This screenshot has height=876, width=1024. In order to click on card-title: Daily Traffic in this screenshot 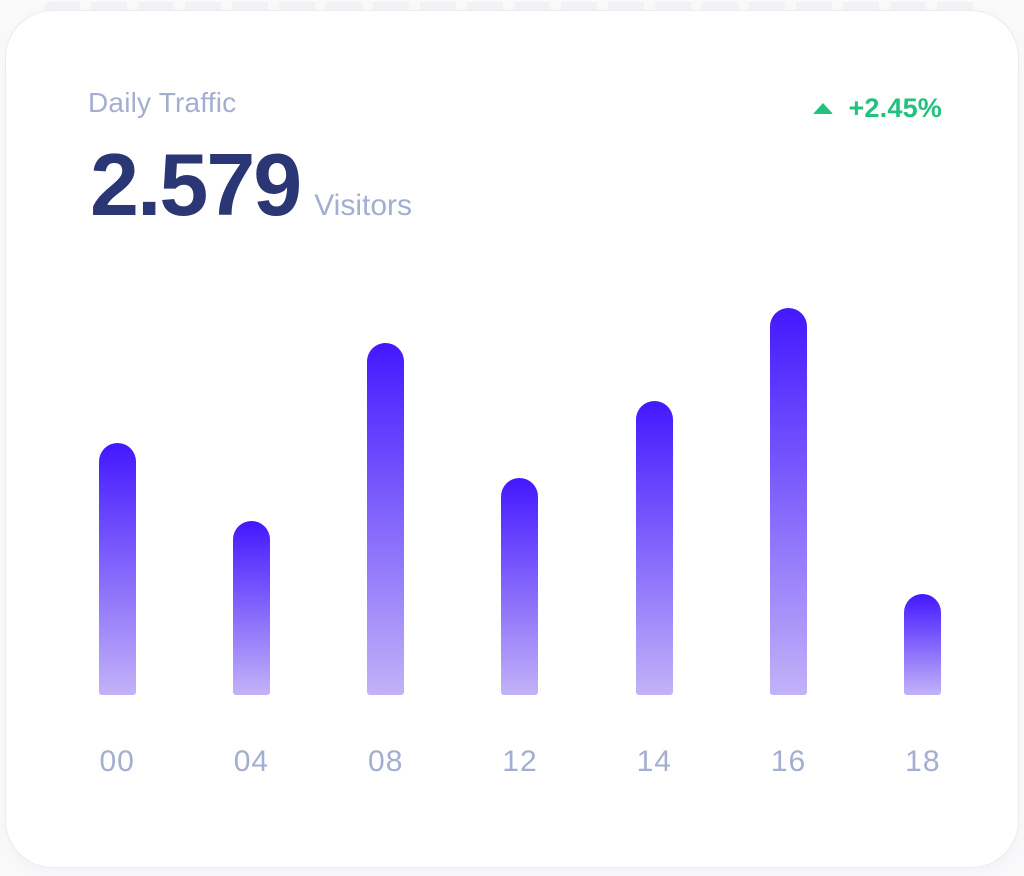, I will do `click(162, 102)`.